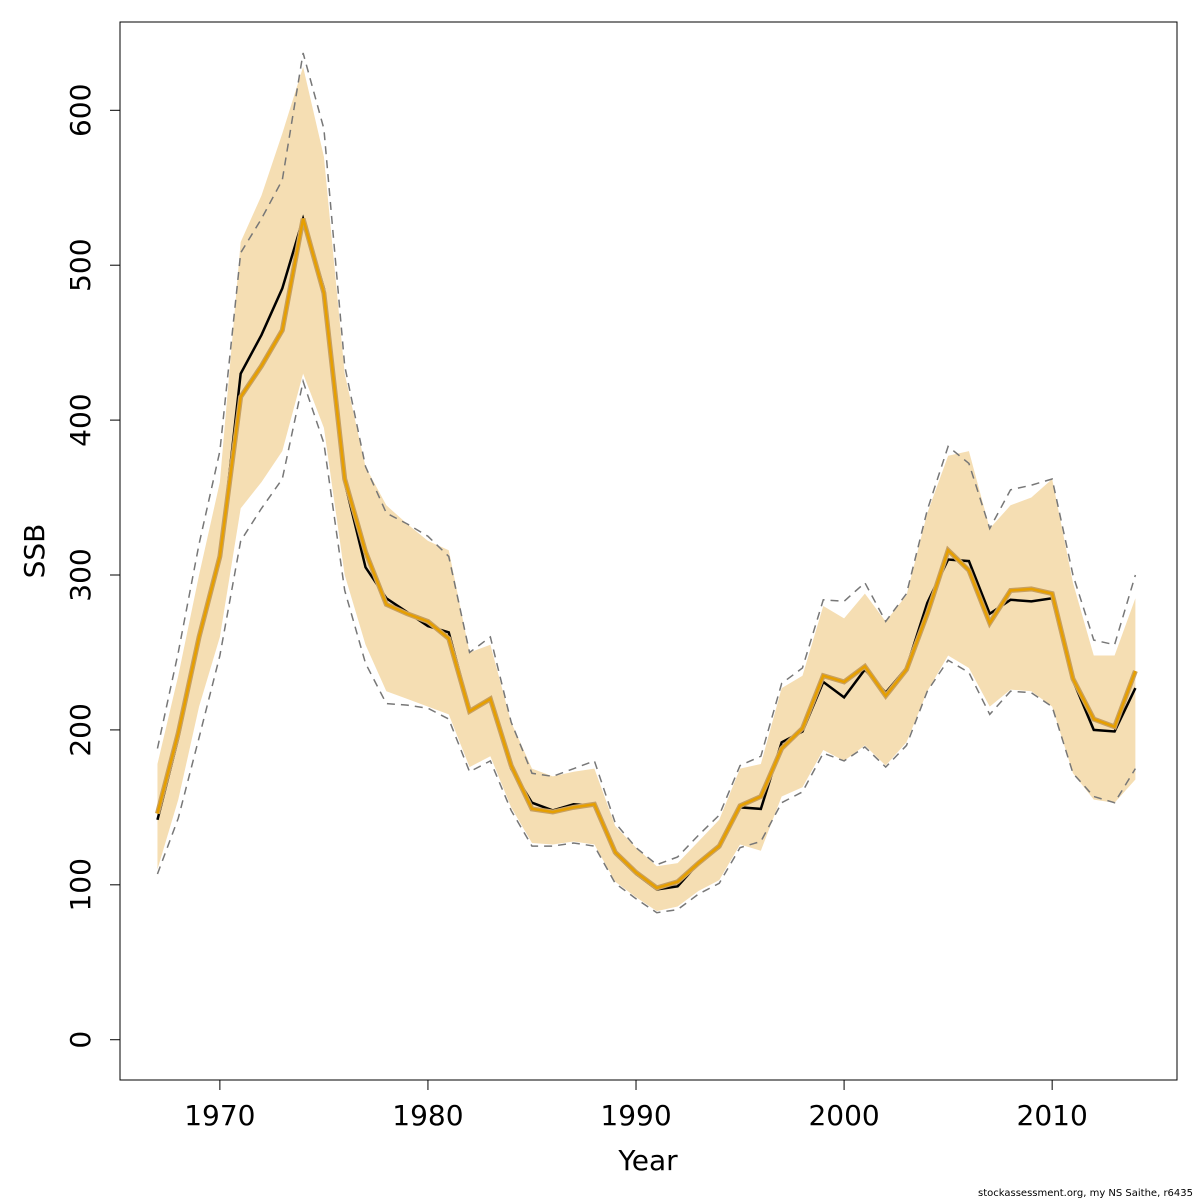 This screenshot has height=1200, width=1200. Describe the element at coordinates (80, 419) in the screenshot. I see `y-tick-label: 400` at that location.